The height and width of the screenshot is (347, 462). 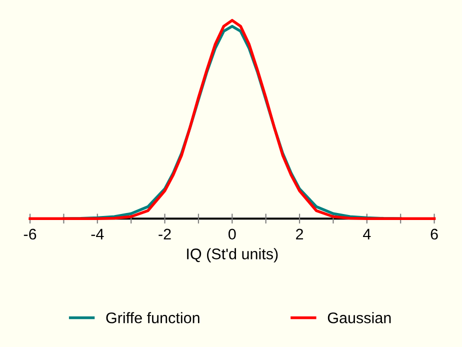 I want to click on legend-label: Griffe function, so click(x=153, y=318).